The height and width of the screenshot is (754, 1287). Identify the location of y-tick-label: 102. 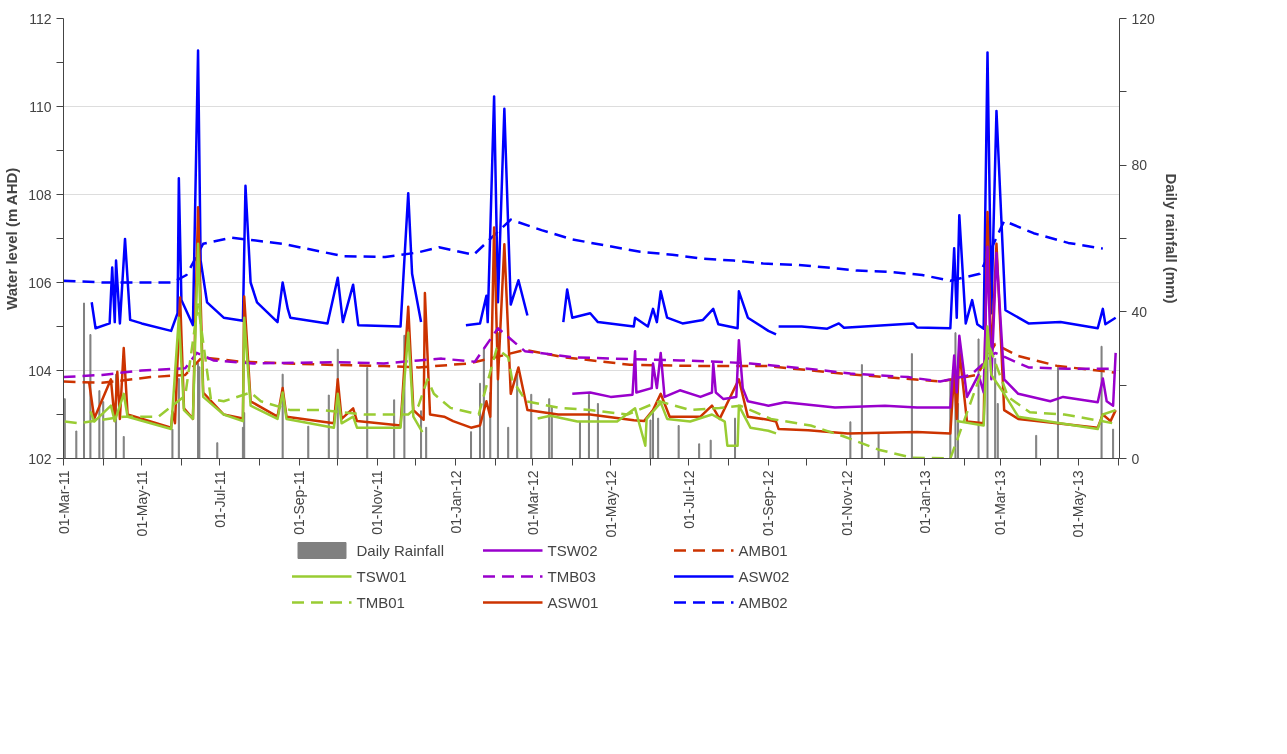
(40, 458).